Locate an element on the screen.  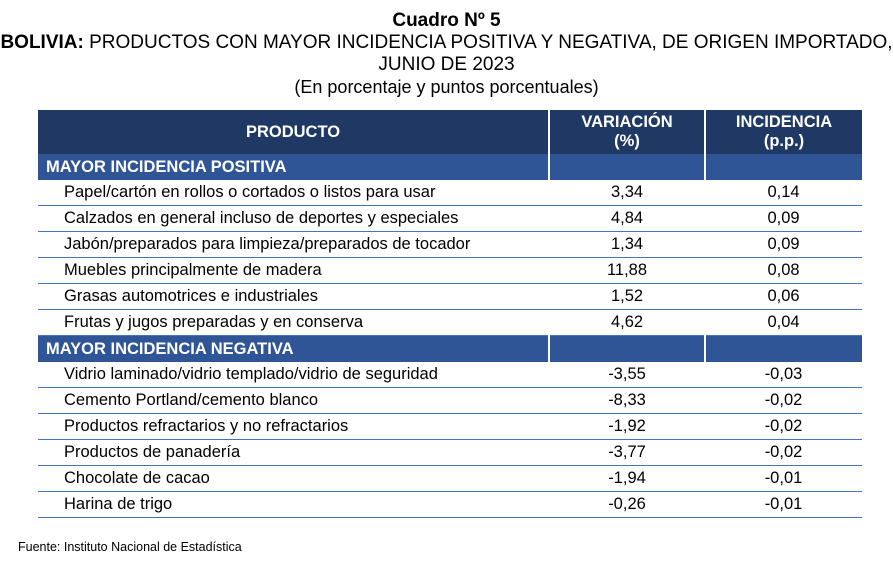
variation-cell: -3,55 is located at coordinates (627, 375).